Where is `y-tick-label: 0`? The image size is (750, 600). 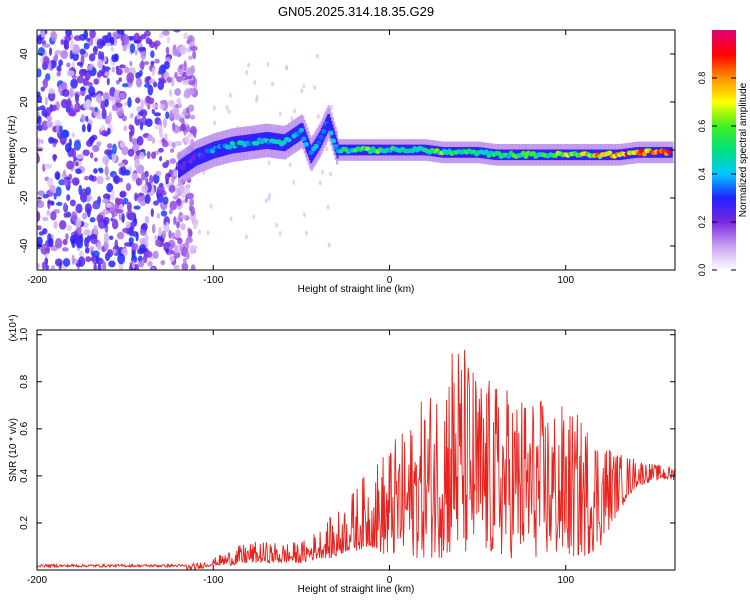 y-tick-label: 0 is located at coordinates (24, 150).